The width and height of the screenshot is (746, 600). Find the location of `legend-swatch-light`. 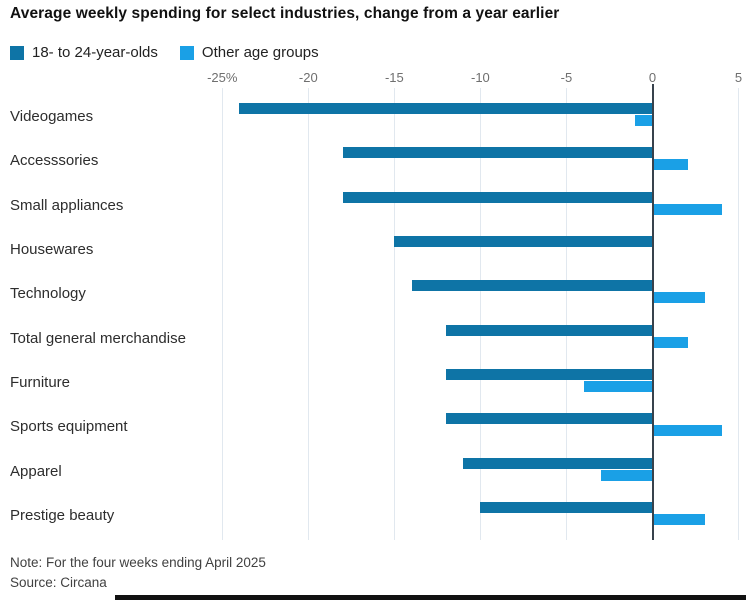

legend-swatch-light is located at coordinates (186, 52).